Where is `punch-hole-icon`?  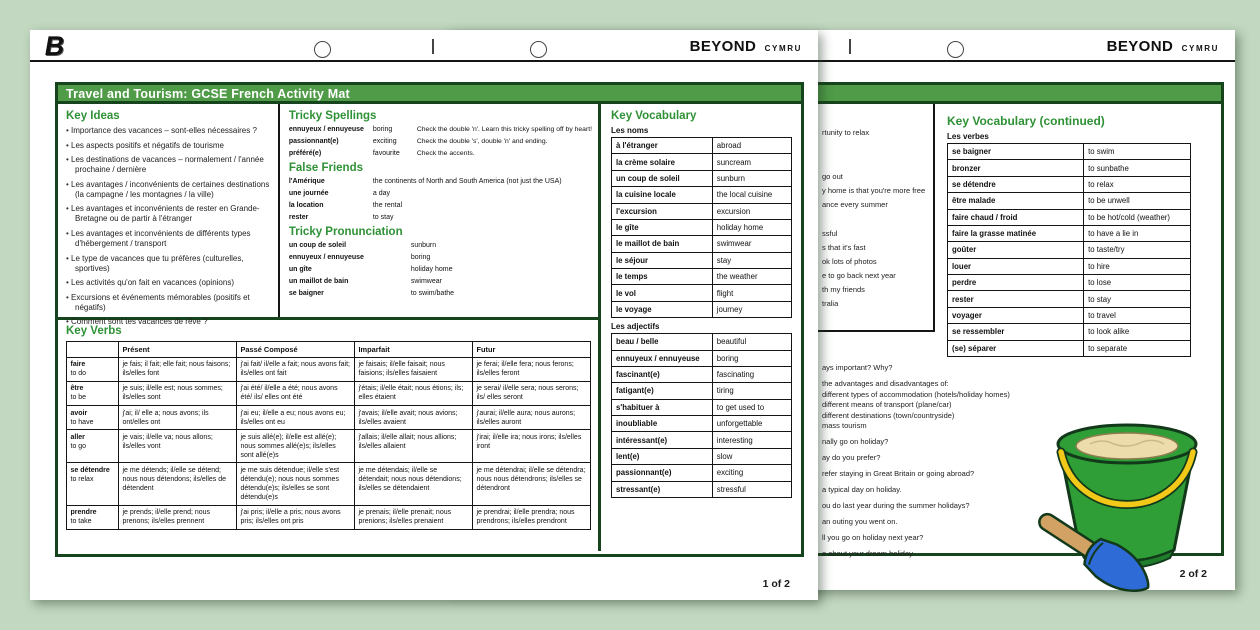
punch-hole-icon is located at coordinates (322, 49).